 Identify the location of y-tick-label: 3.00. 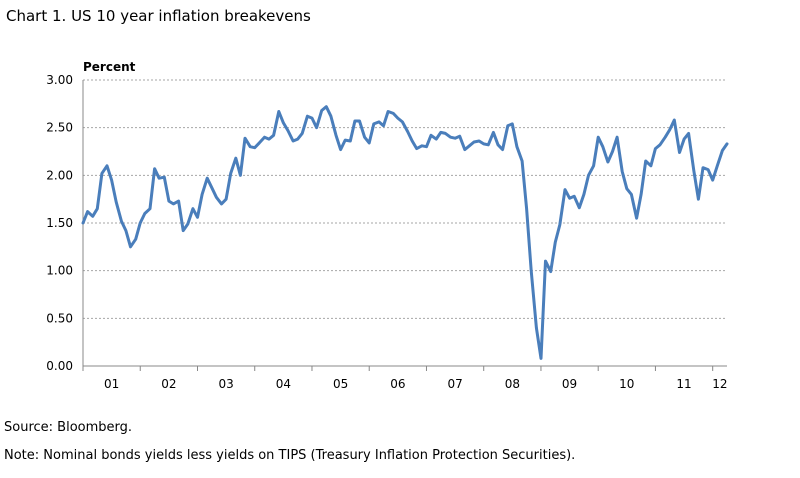
(59, 80).